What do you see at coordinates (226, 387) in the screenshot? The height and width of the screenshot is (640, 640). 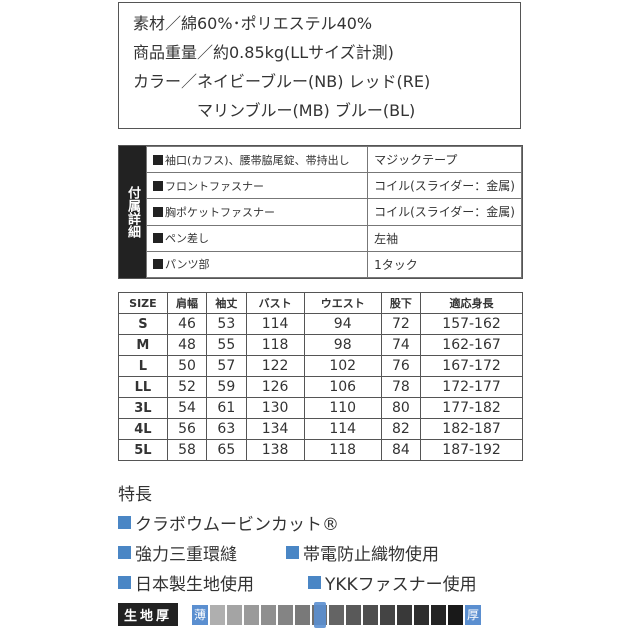 I see `table-cell: 59` at bounding box center [226, 387].